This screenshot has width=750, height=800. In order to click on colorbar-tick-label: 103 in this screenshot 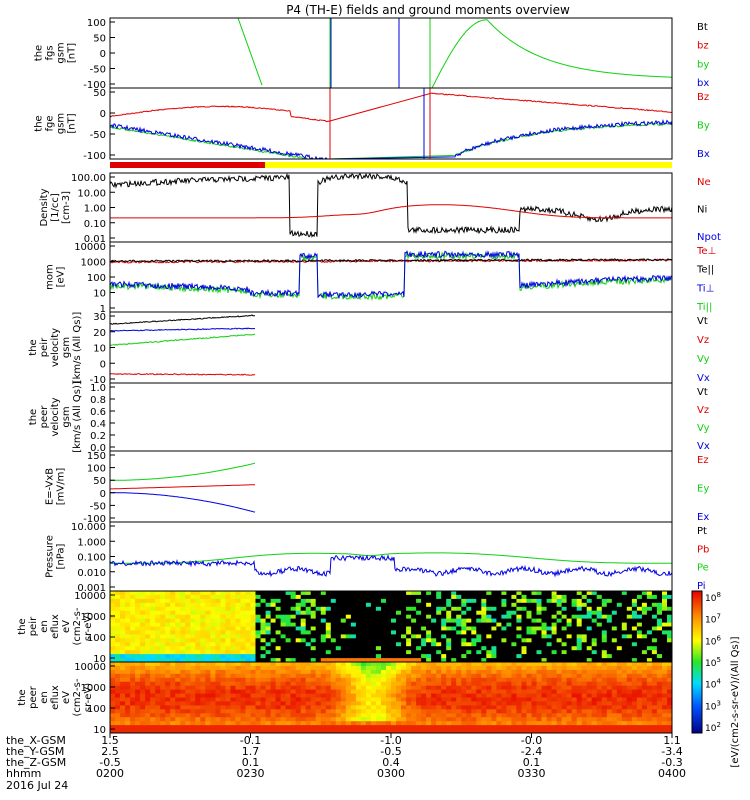, I will do `click(713, 705)`.